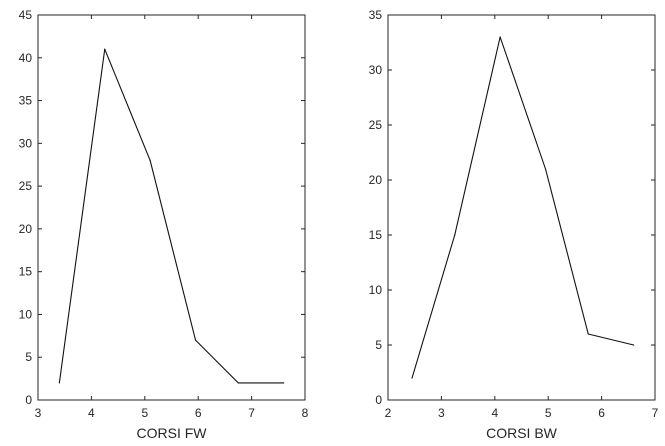 The height and width of the screenshot is (446, 665). I want to click on x-tick-label: 2, so click(388, 413).